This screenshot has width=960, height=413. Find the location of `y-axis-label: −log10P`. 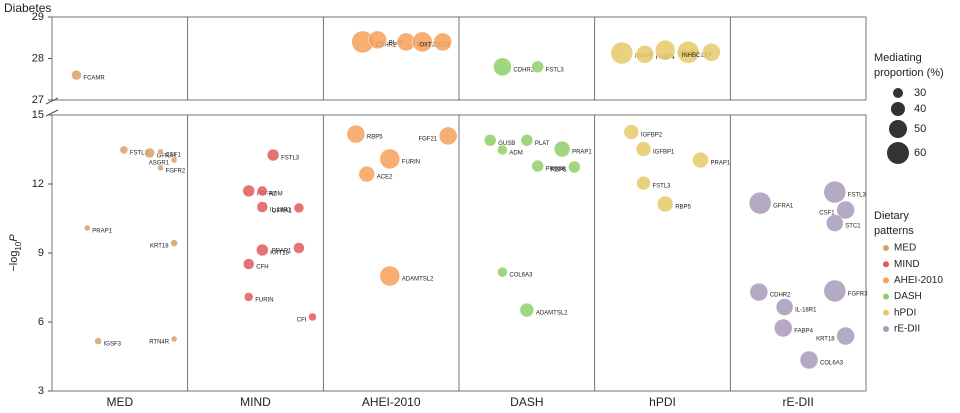

y-axis-label: −log10P is located at coordinates (15, 253).